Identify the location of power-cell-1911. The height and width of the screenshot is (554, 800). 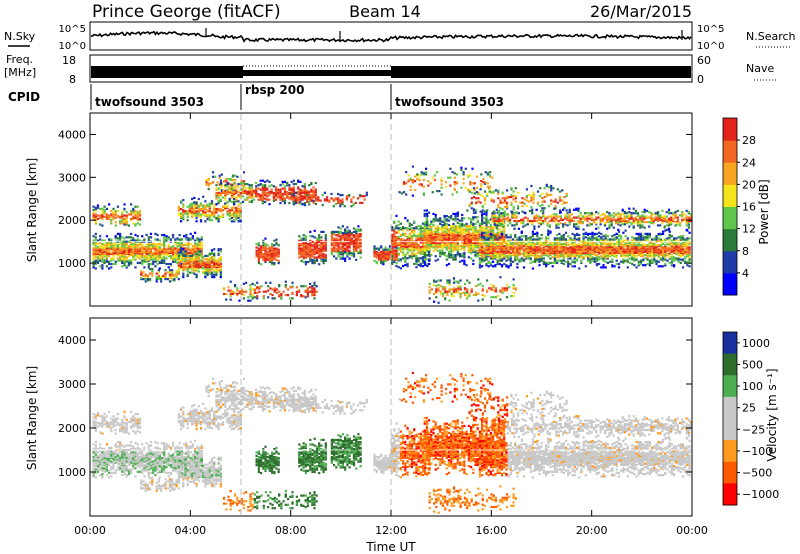
(230, 299).